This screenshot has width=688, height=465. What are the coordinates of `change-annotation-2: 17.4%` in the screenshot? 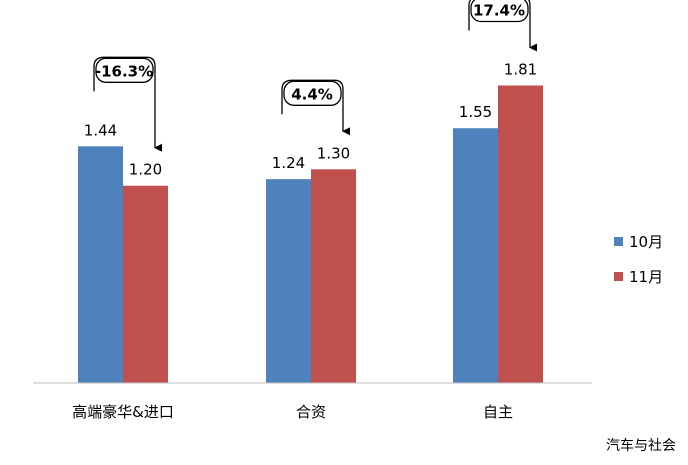 It's located at (502, 26).